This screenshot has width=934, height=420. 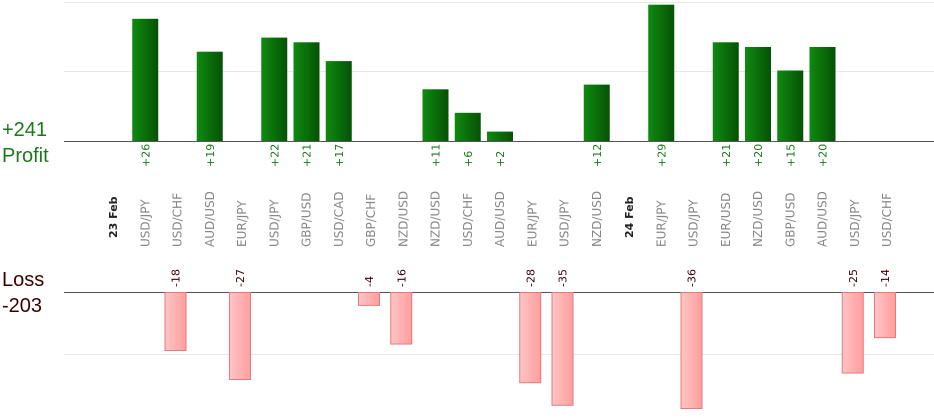 I want to click on loss-value-label: -14, so click(x=885, y=278).